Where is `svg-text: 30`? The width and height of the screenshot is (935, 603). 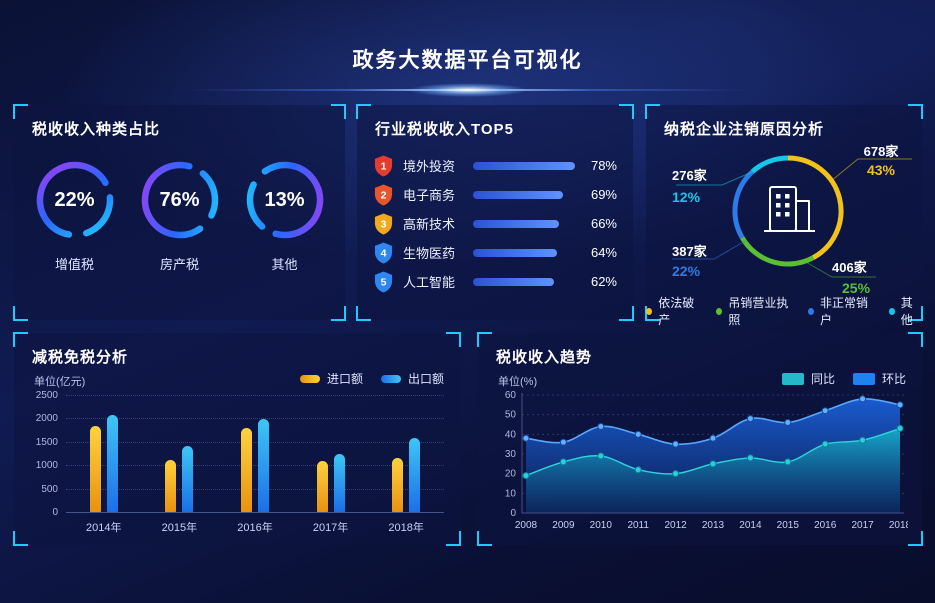 svg-text: 30 is located at coordinates (511, 454).